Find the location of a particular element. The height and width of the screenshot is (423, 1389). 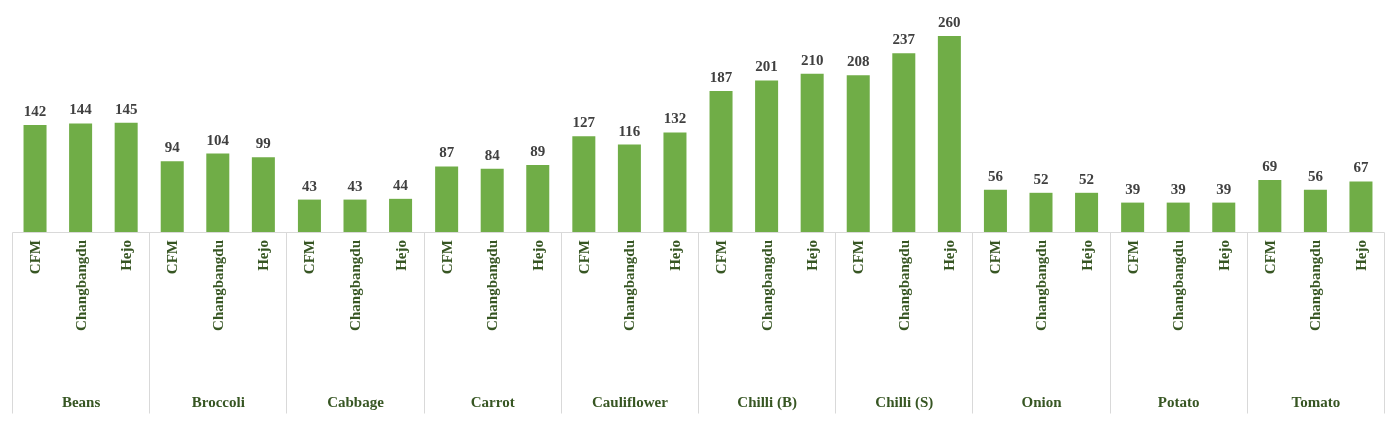

data-label: 67 is located at coordinates (1361, 167).